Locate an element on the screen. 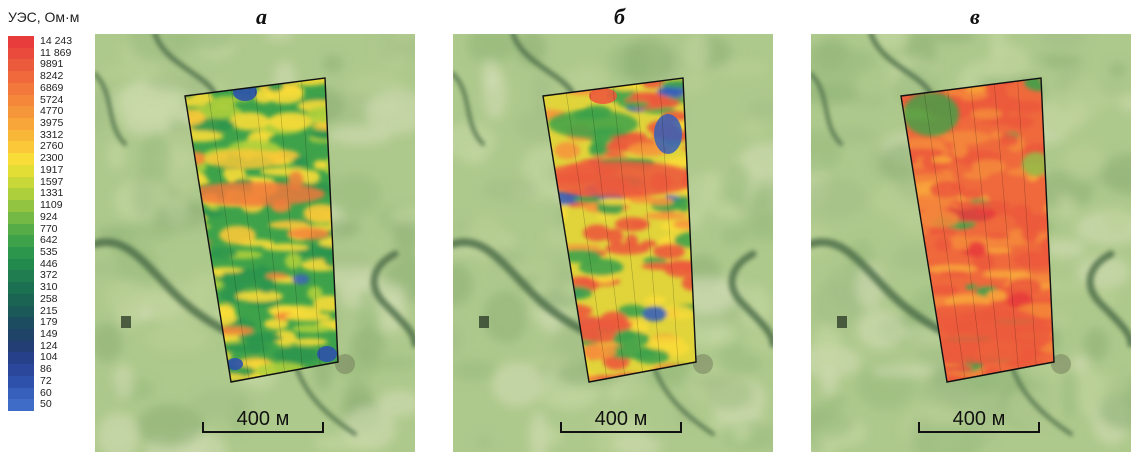  legend-value: 535 is located at coordinates (49, 251).